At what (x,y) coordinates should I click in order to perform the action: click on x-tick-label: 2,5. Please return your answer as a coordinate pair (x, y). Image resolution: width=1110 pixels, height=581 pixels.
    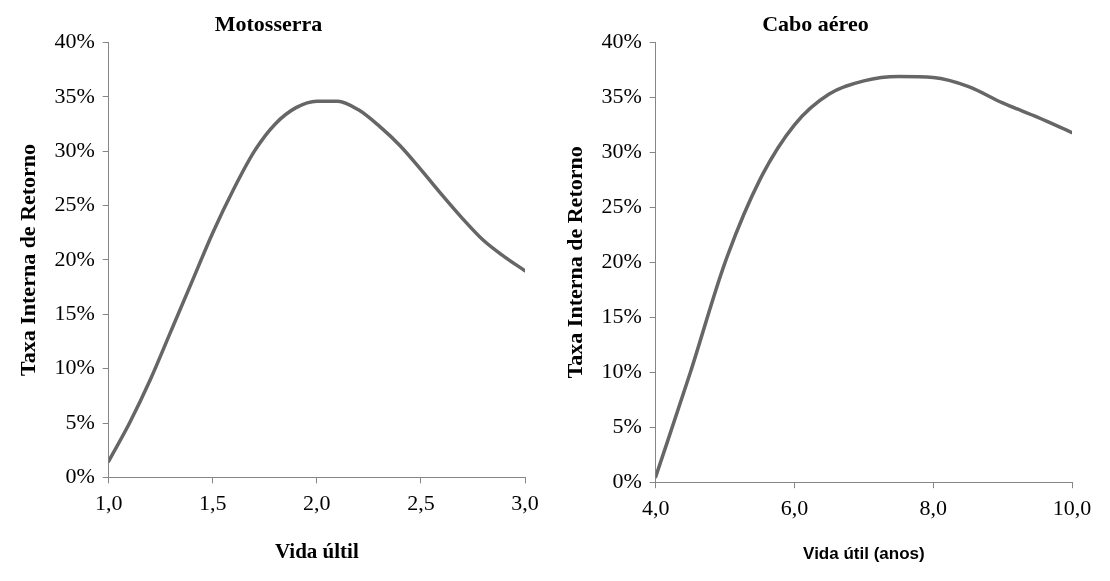
    Looking at the image, I should click on (421, 503).